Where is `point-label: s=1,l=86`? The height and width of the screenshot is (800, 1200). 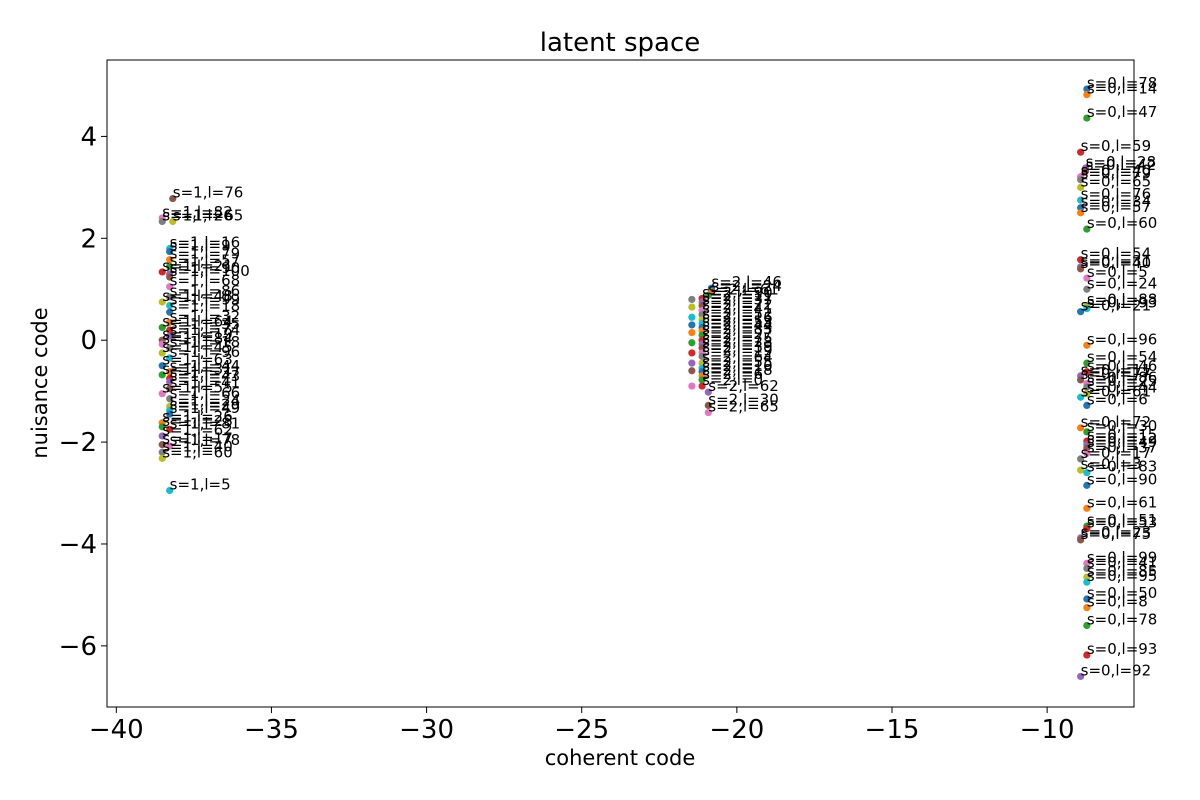
point-label: s=1,l=86 is located at coordinates (205, 291).